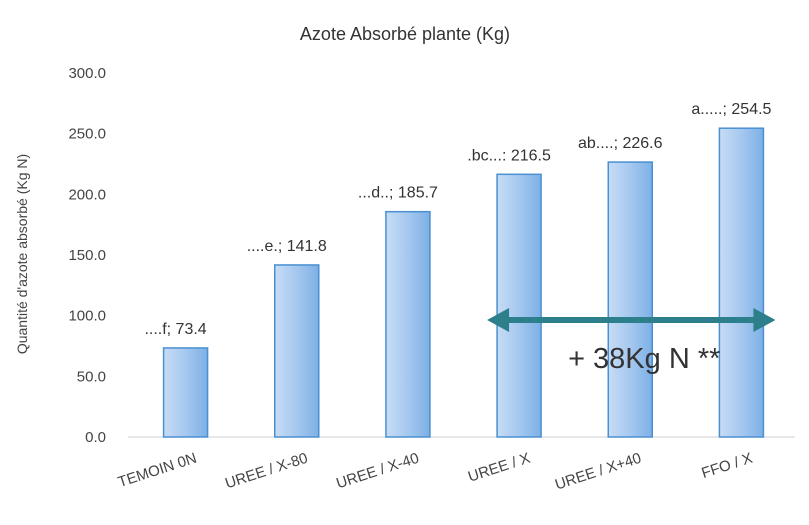 The image size is (809, 525). Describe the element at coordinates (87, 134) in the screenshot. I see `y-tick-label: 250.0` at that location.